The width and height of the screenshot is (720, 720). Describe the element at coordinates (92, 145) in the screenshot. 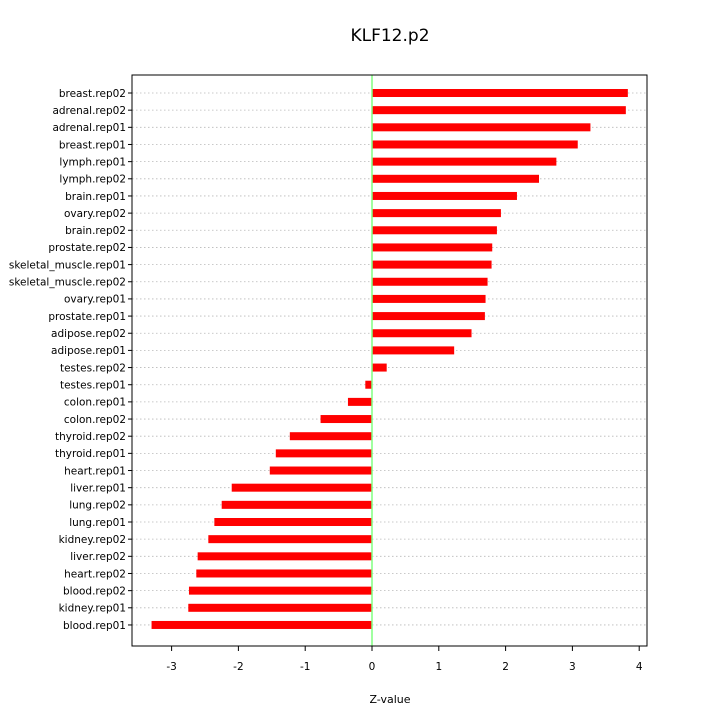

I see `category-label: breast.rep01` at that location.